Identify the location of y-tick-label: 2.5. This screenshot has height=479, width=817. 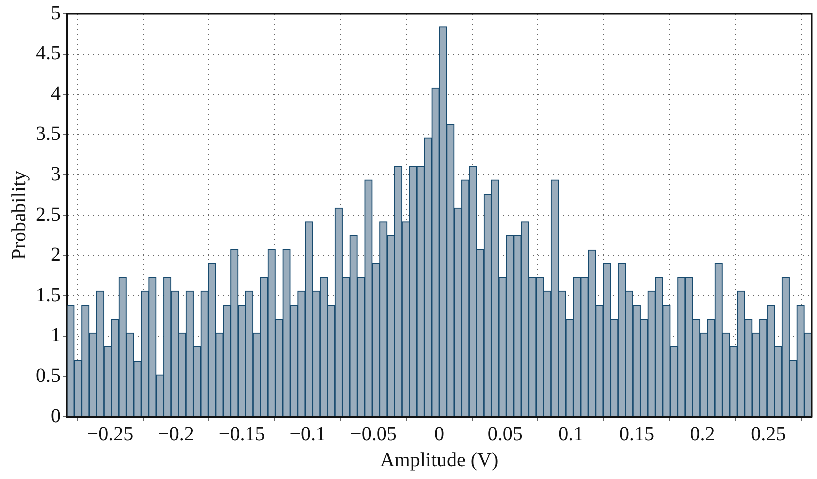
(48, 215).